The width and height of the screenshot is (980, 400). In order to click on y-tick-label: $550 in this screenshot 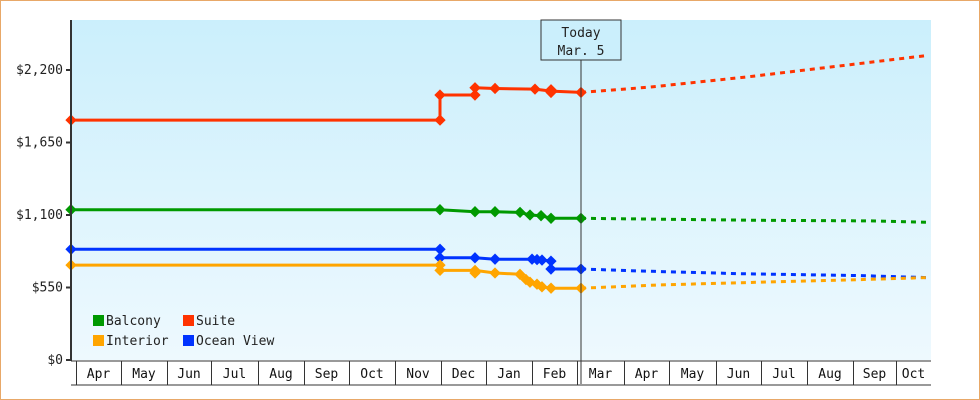, I will do `click(47, 288)`.